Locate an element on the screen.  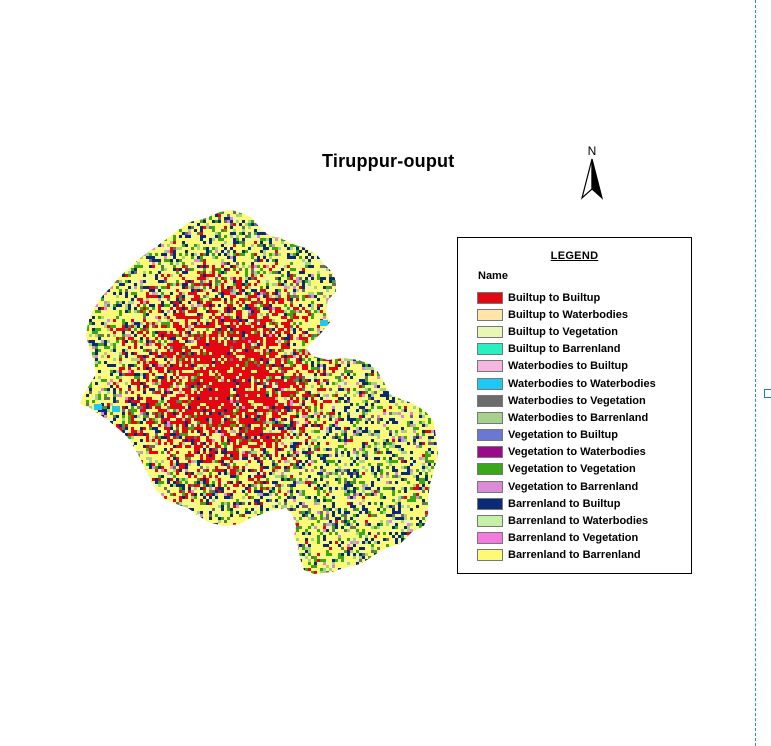
legend-label: Barrenland to Vegetation is located at coordinates (573, 538).